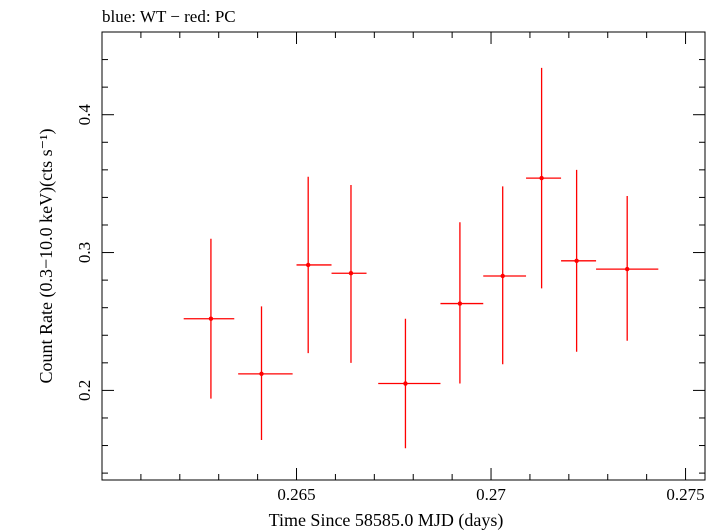 The height and width of the screenshot is (532, 724). I want to click on y-tick-label: 0.4, so click(84, 115).